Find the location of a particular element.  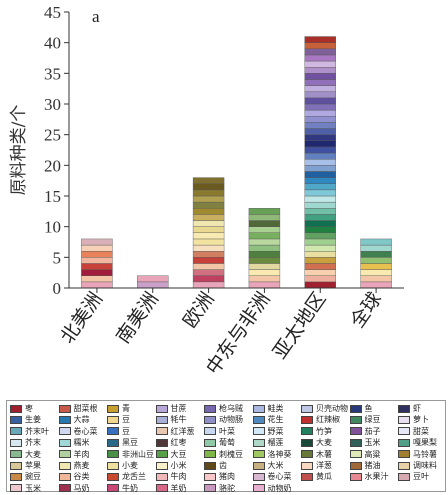

legend-item: 叶菜 is located at coordinates (219, 431).